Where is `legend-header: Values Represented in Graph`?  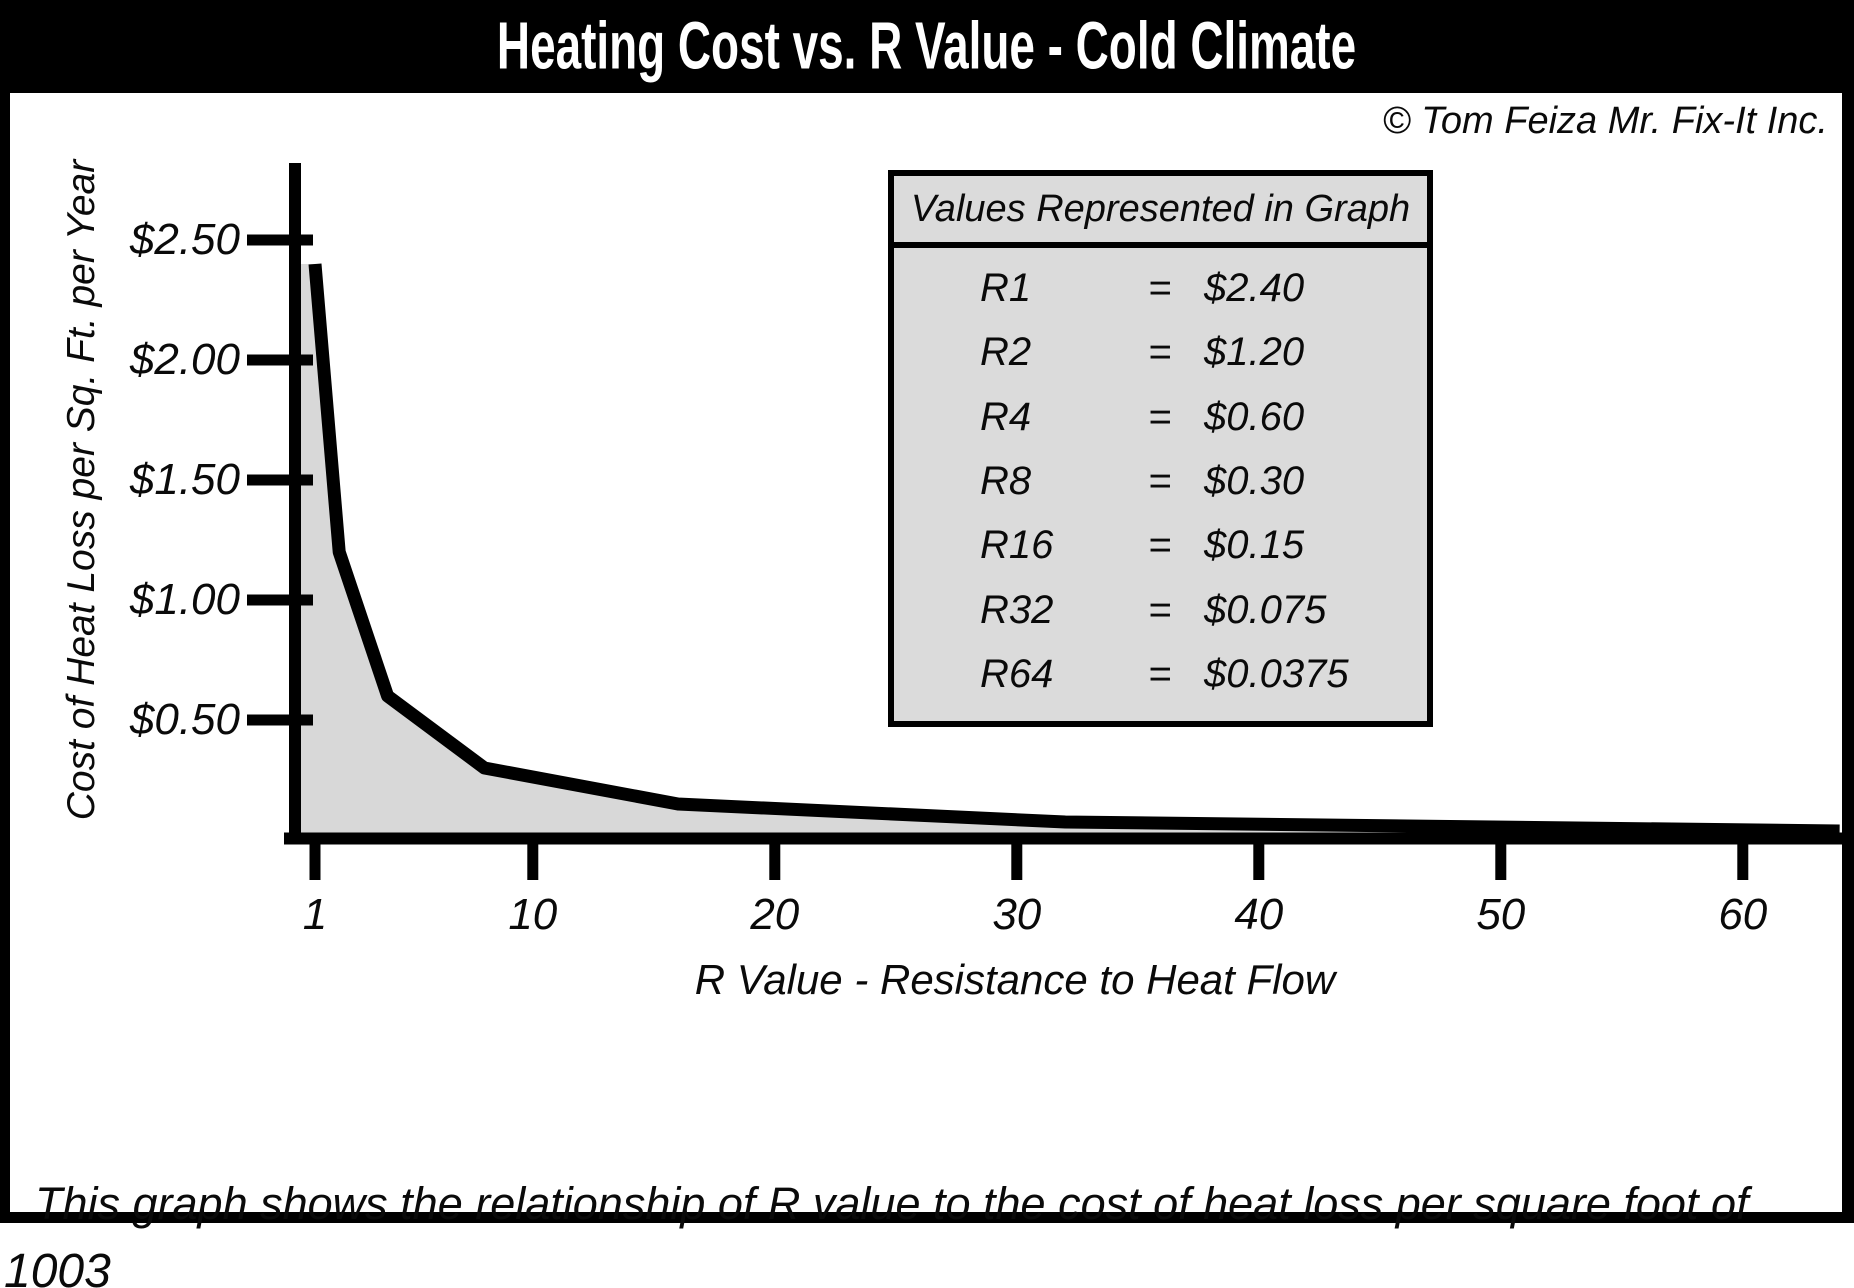
legend-header: Values Represented in Graph is located at coordinates (1160, 212).